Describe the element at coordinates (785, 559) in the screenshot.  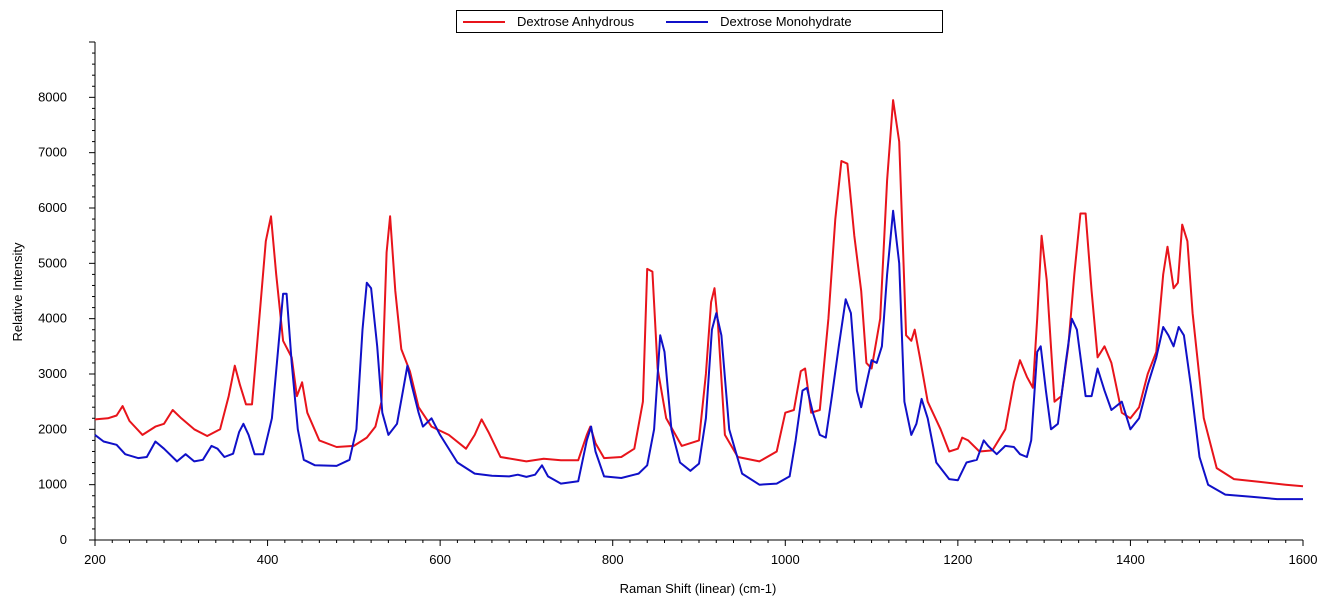
I see `x-tick-label: 1000` at that location.